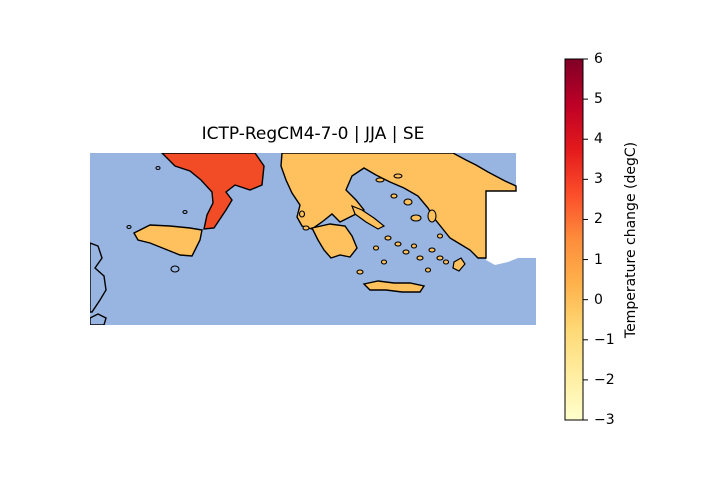 This screenshot has height=480, width=720. Describe the element at coordinates (604, 420) in the screenshot. I see `colorbar-tick-label: −3` at that location.